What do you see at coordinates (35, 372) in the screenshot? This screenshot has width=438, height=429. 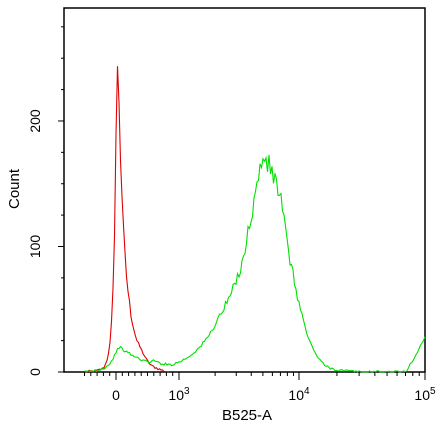 I see `y-tick-label: 0` at bounding box center [35, 372].